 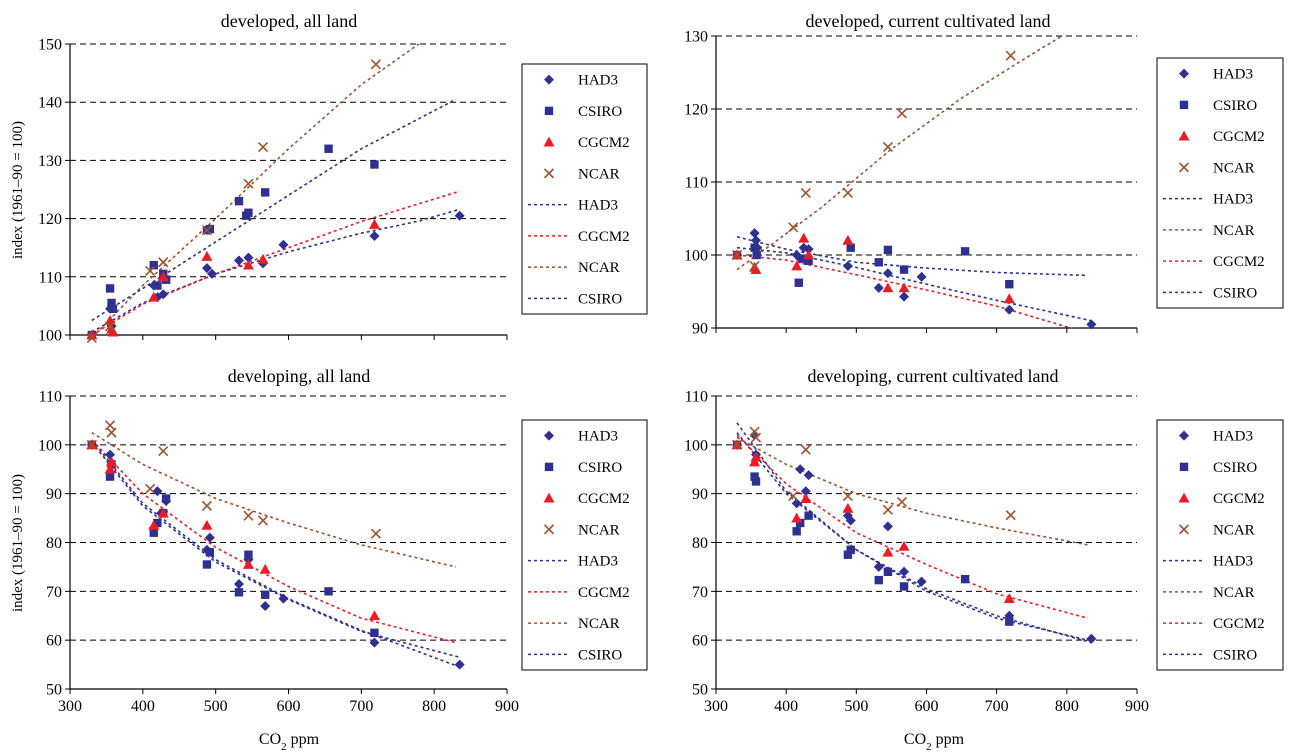 I want to click on y-tick-label: 100, so click(x=50, y=445).